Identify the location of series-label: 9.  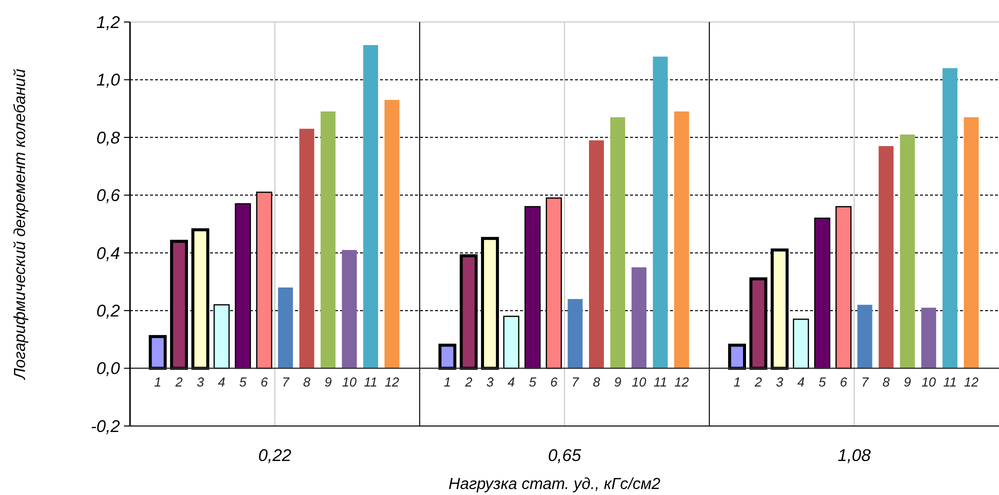
(328, 382).